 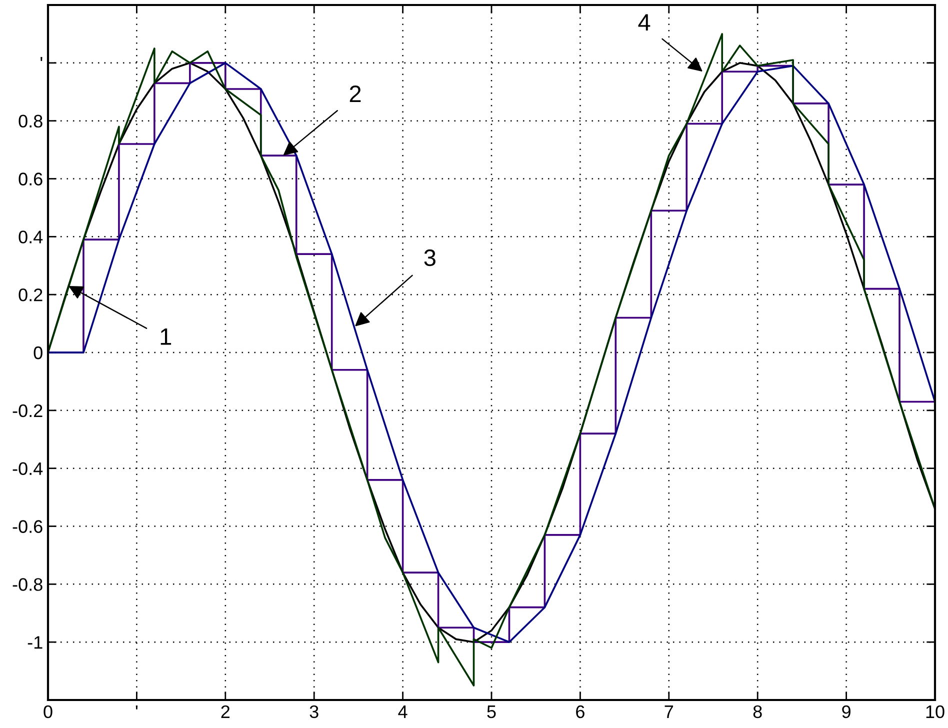 I want to click on y-tick-label: 0.6, so click(x=30, y=179).